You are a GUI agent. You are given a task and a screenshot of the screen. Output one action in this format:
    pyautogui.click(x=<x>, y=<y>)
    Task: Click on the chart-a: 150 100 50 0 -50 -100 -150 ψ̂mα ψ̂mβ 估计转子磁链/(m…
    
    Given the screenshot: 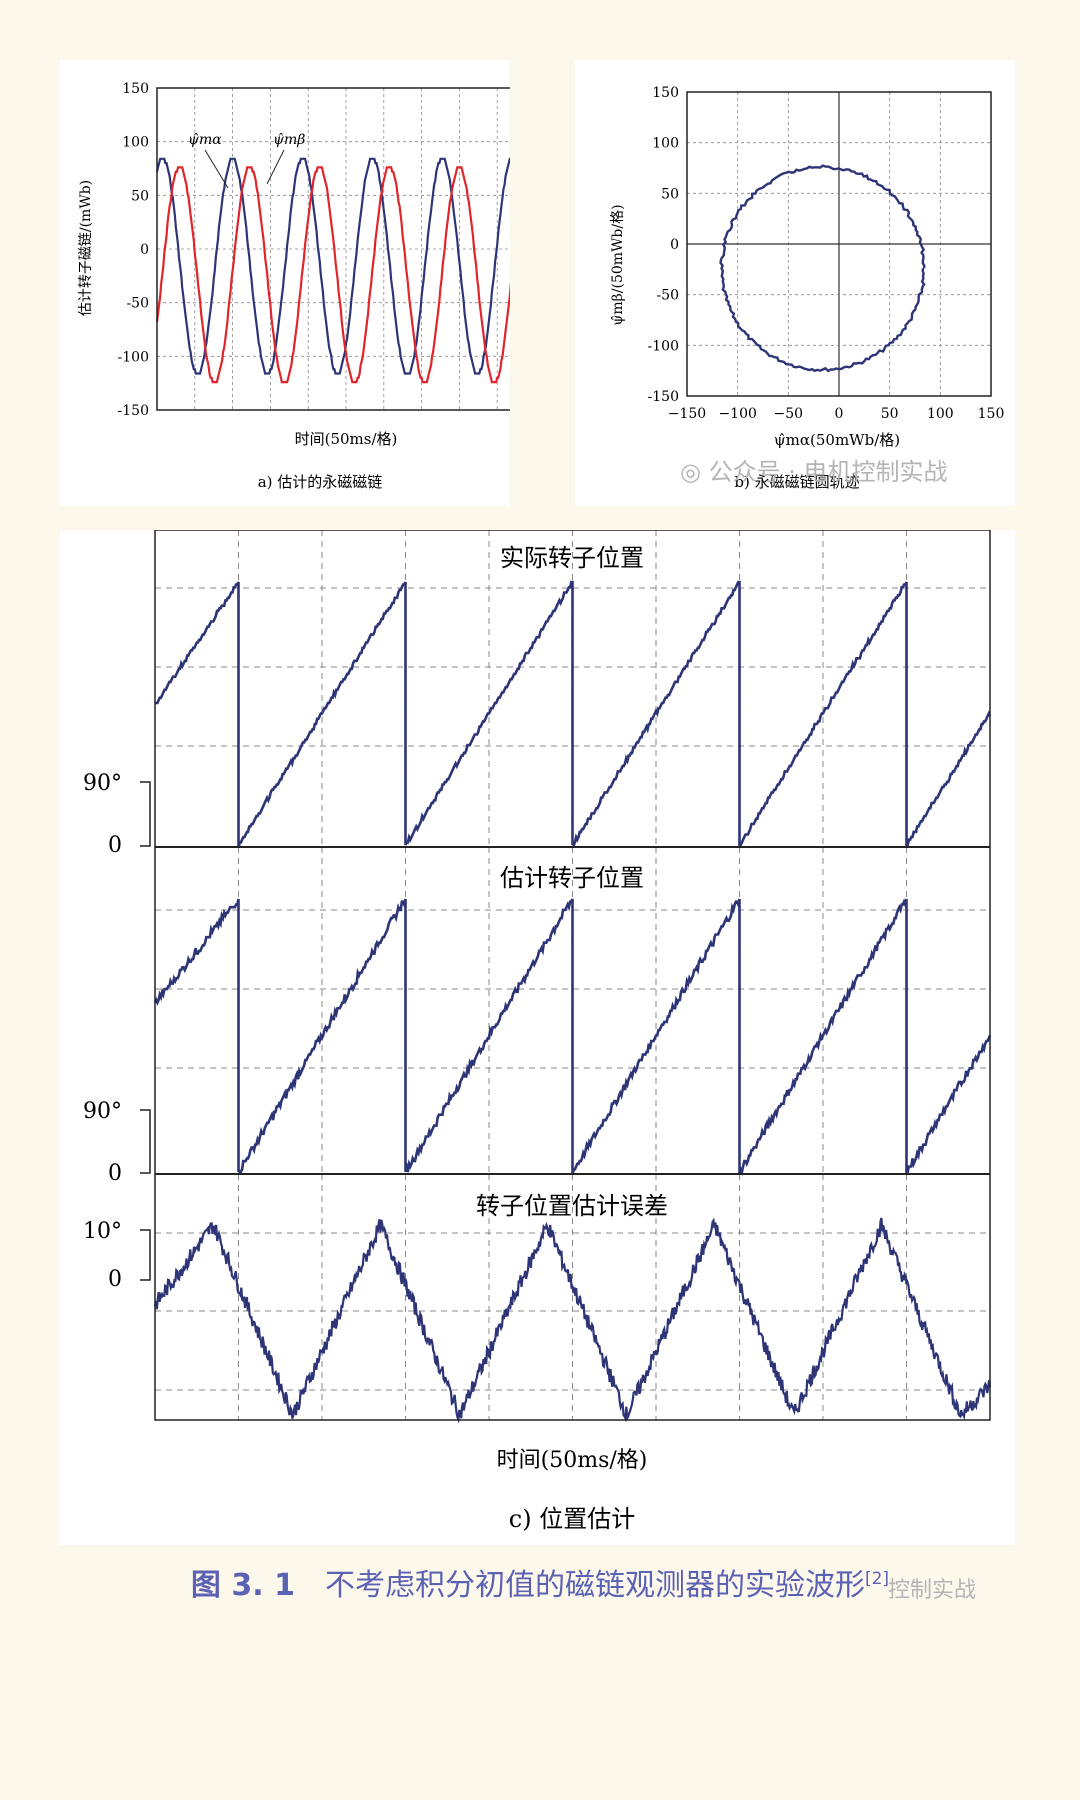 What is the action you would take?
    pyautogui.click(x=307, y=286)
    